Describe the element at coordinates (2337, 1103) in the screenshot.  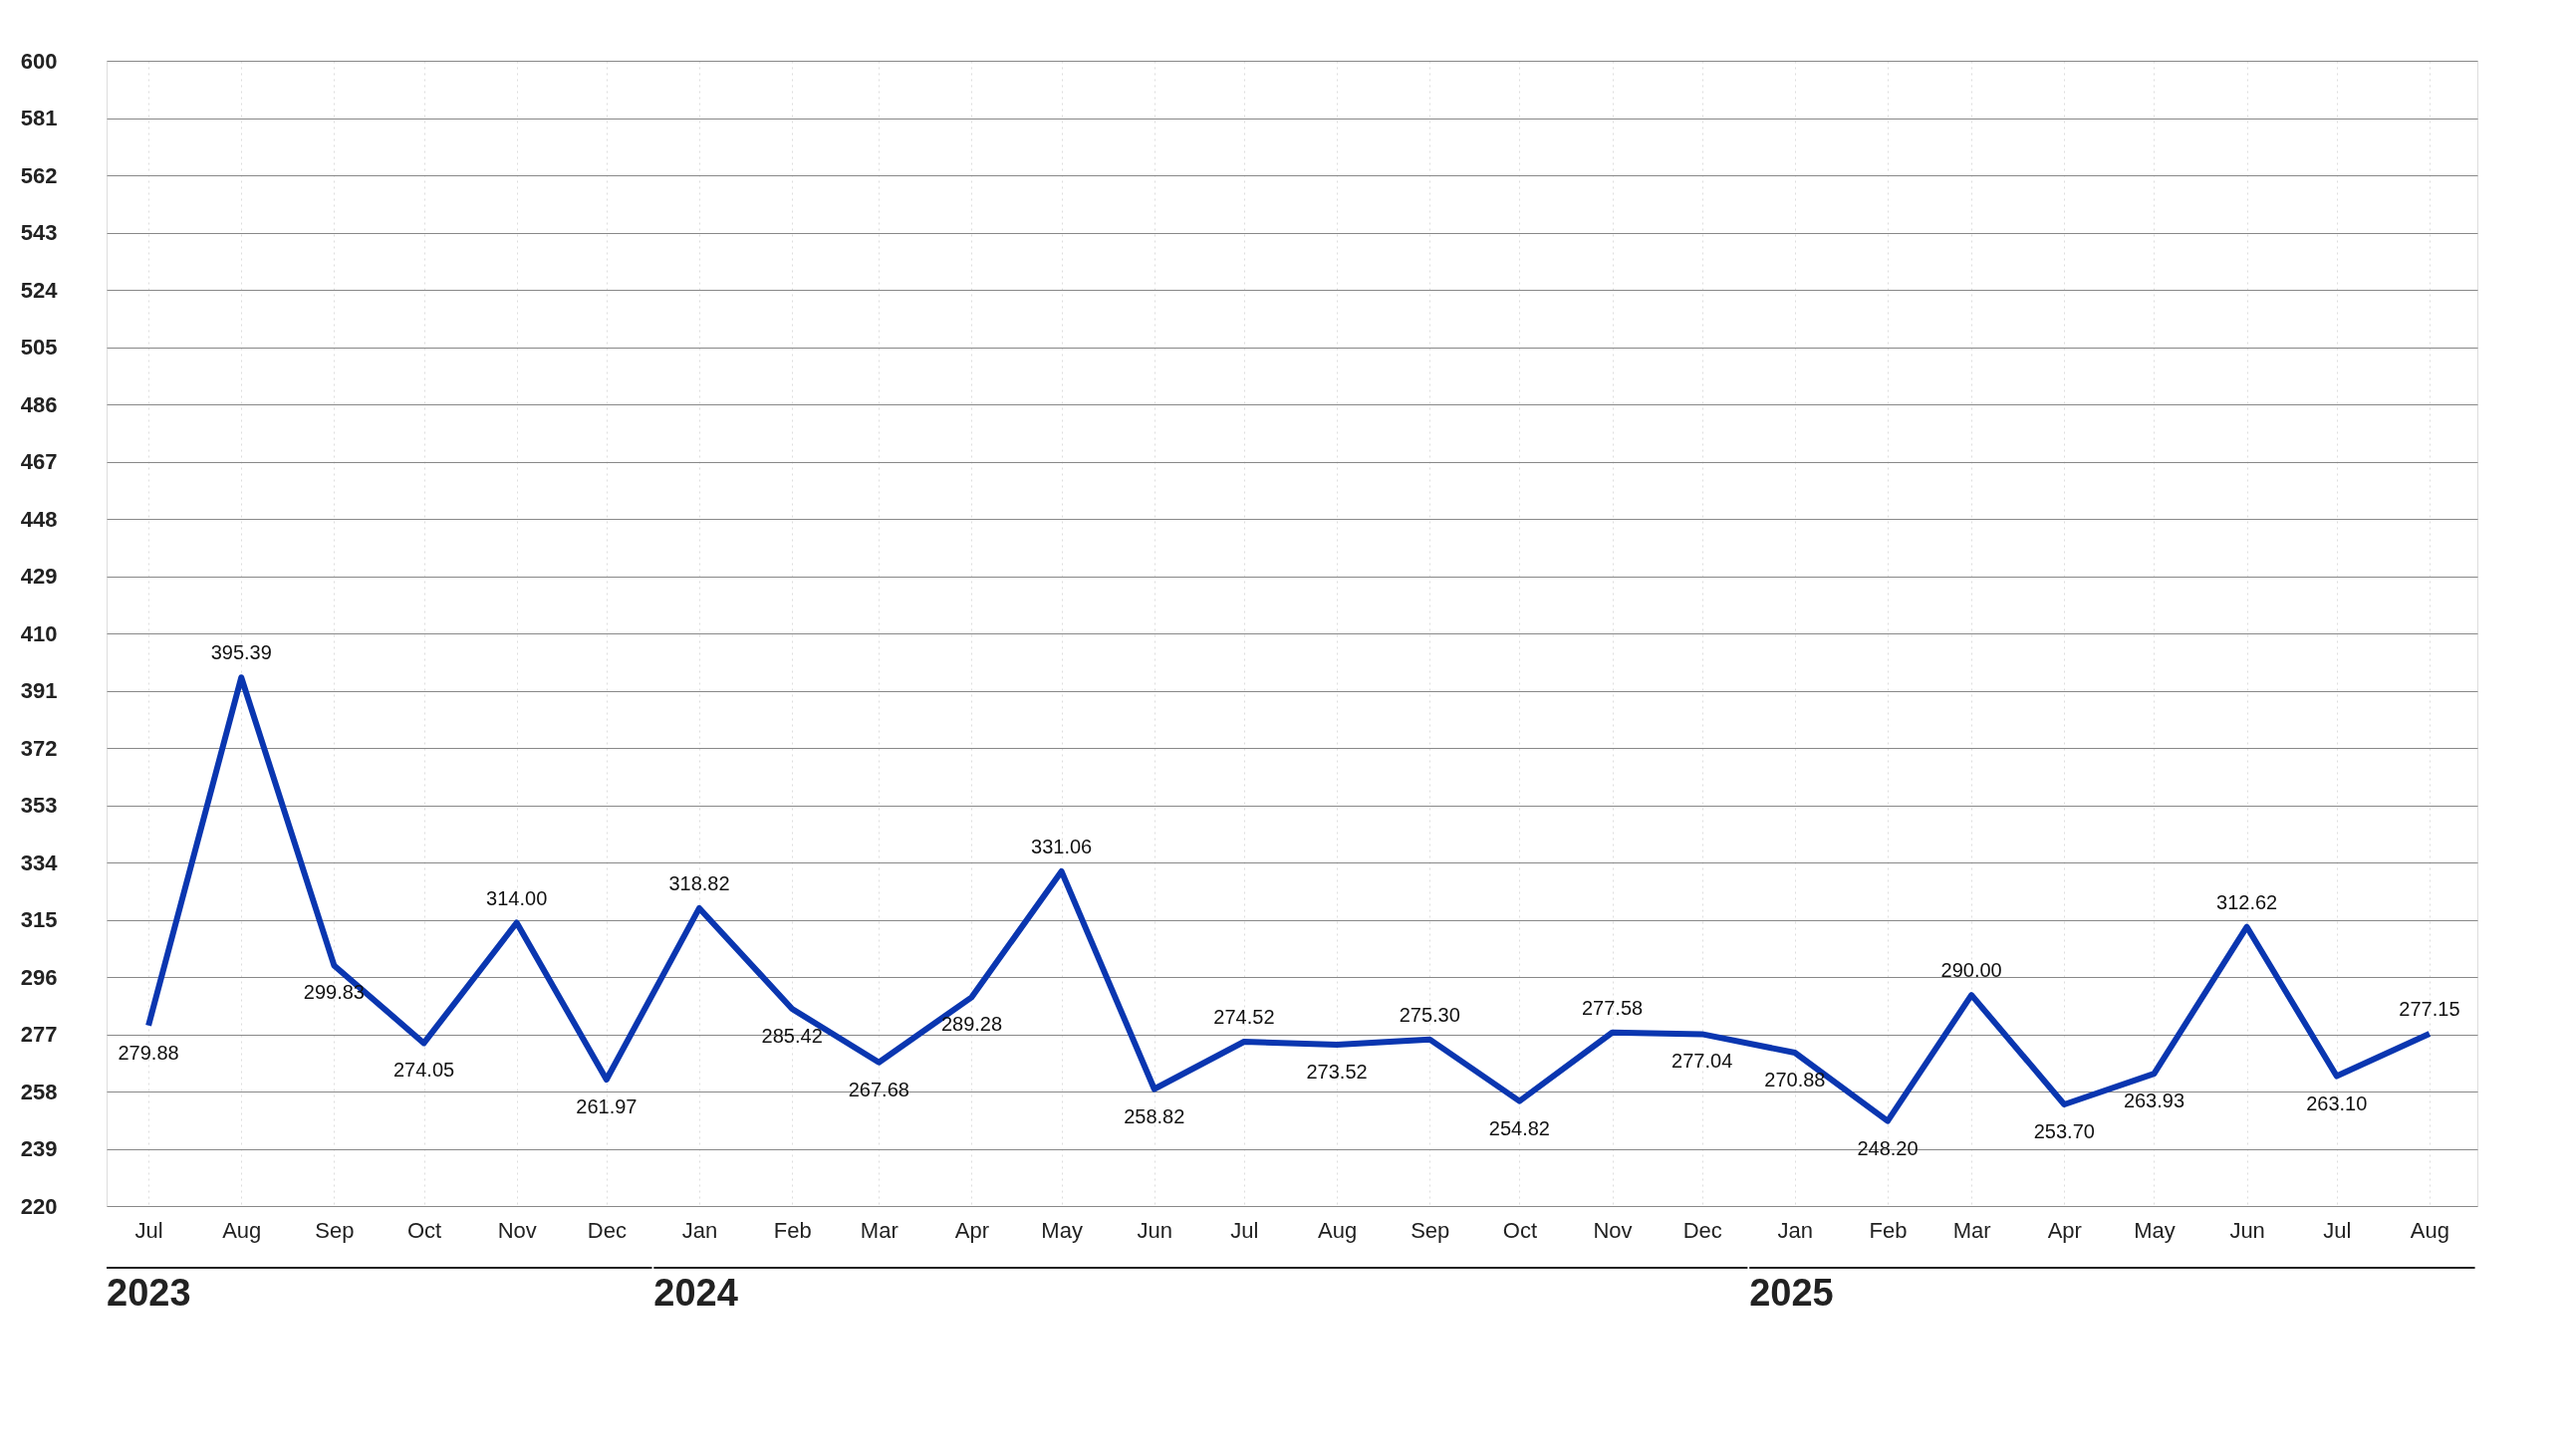
I see `data-label: 263.10` at that location.